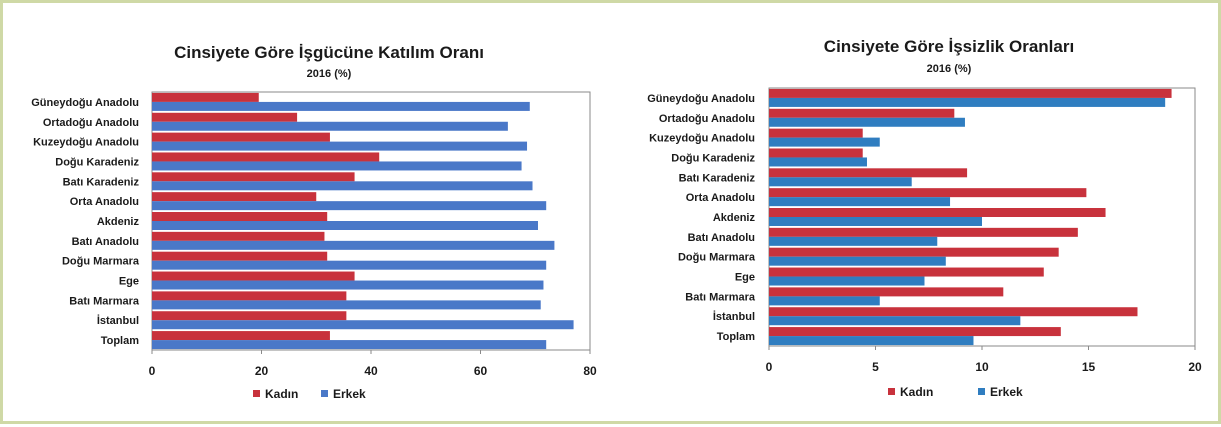  Describe the element at coordinates (1089, 367) in the screenshot. I see `x-tick-label: 15` at that location.